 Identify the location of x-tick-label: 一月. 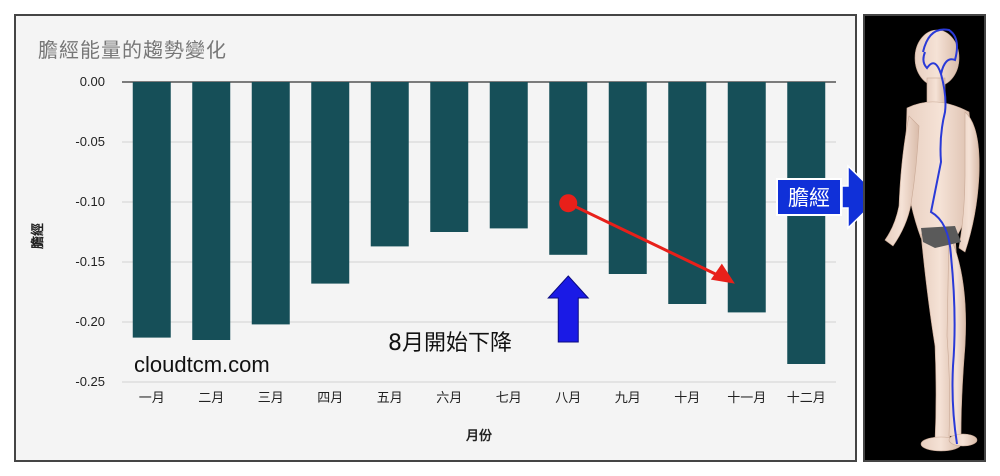
(152, 398).